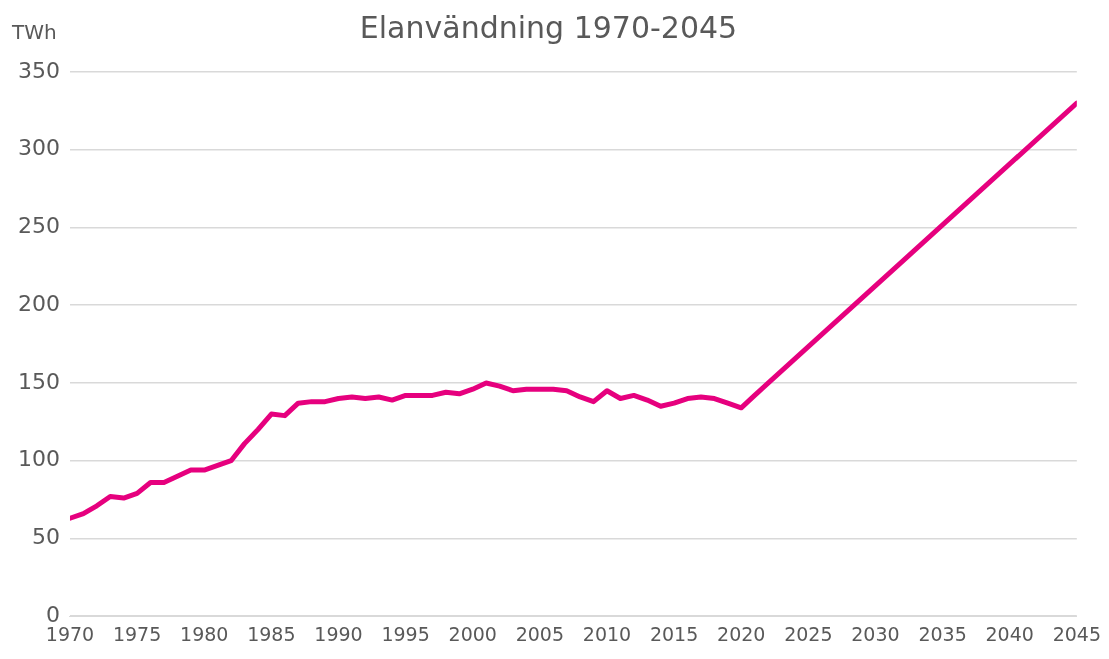 Image resolution: width=1109 pixels, height=659 pixels. What do you see at coordinates (741, 633) in the screenshot?
I see `x-tick-label: 2020` at bounding box center [741, 633].